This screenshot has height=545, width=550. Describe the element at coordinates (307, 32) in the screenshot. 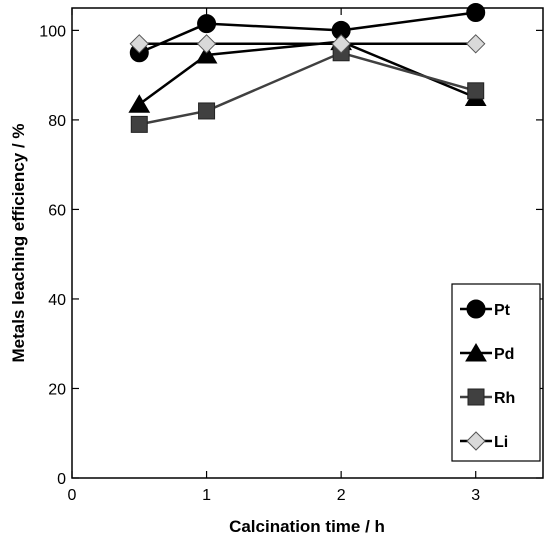

I see `series-line-pt` at that location.